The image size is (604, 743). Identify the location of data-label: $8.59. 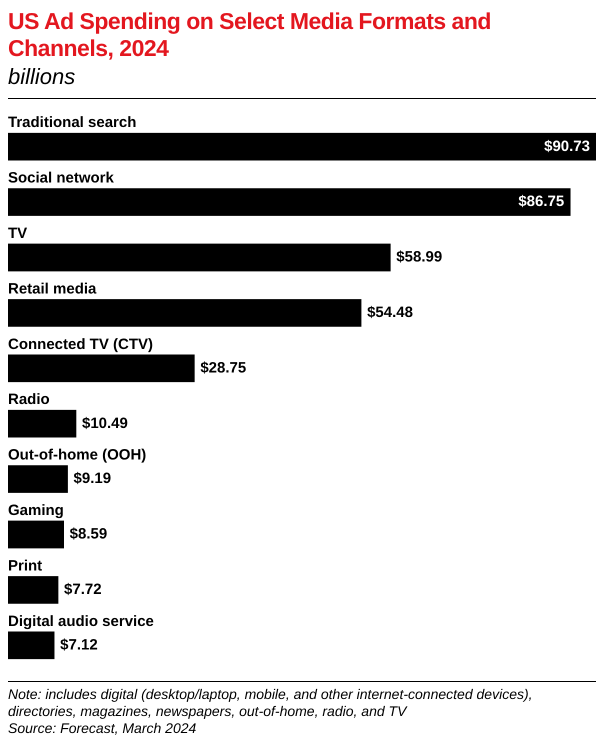
(89, 534).